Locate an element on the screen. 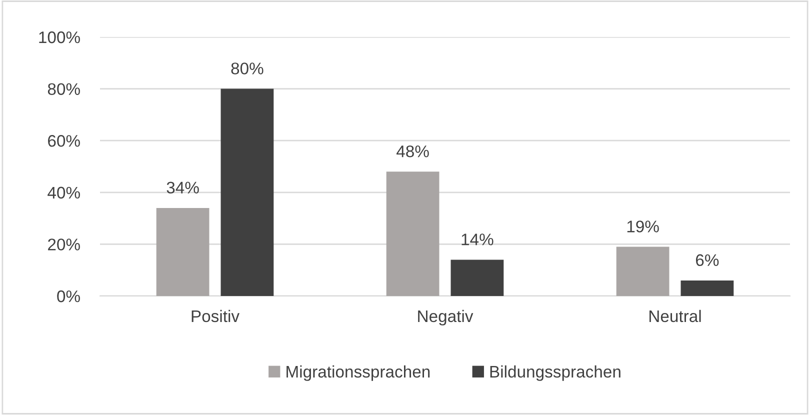 This screenshot has height=415, width=810. data-label: 48% is located at coordinates (412, 151).